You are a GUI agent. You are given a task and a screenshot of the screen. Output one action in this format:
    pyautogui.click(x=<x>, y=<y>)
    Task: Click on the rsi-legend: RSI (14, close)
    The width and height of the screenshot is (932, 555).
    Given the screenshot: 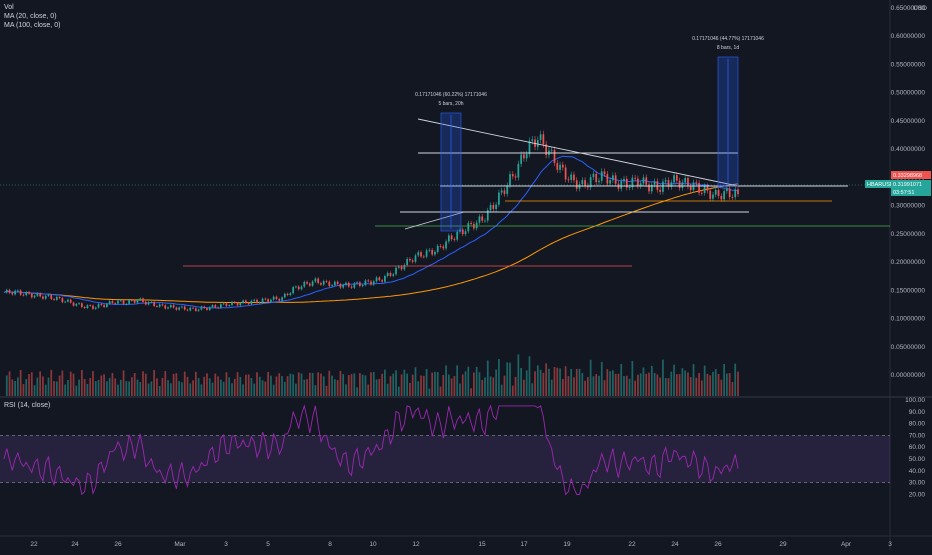 What is the action you would take?
    pyautogui.click(x=27, y=405)
    